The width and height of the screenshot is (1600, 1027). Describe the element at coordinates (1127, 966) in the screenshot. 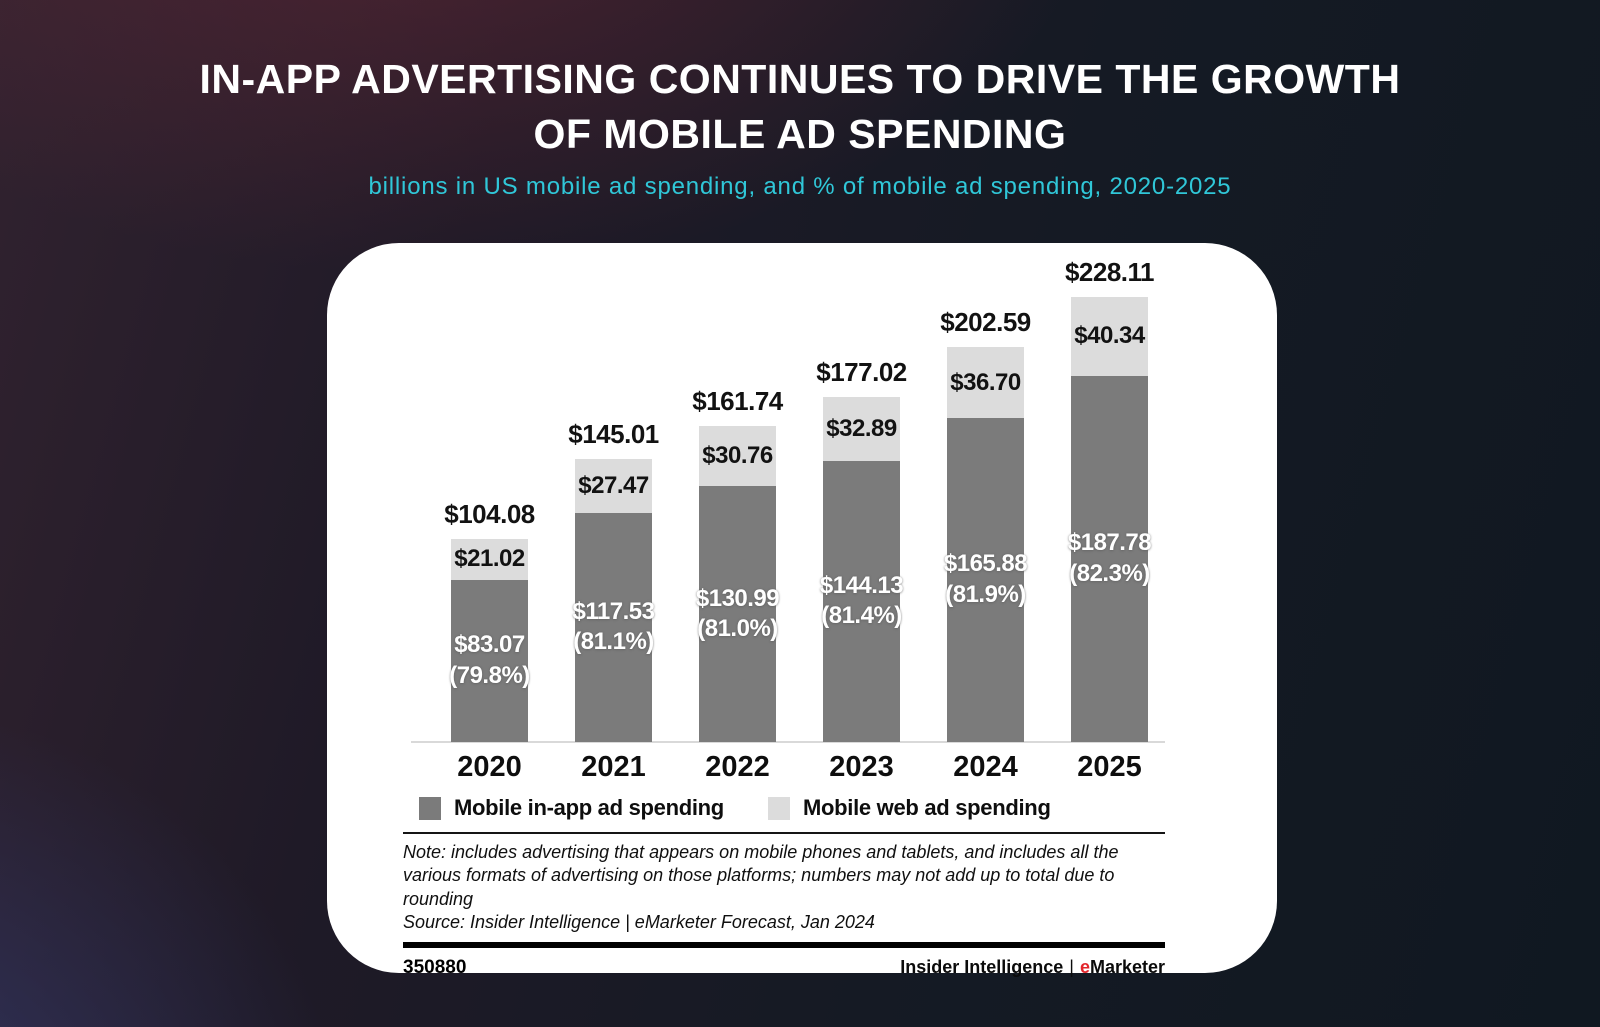

I see `brand-emarketer-rest: Marketer` at that location.